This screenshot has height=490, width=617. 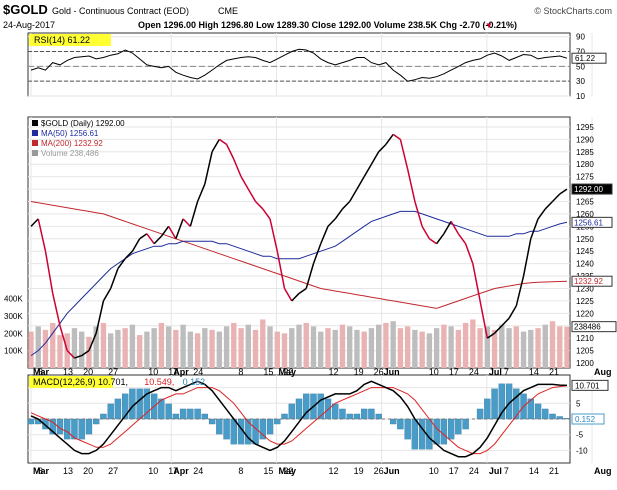 What do you see at coordinates (554, 471) in the screenshot?
I see `day-tick-label: 21` at bounding box center [554, 471].